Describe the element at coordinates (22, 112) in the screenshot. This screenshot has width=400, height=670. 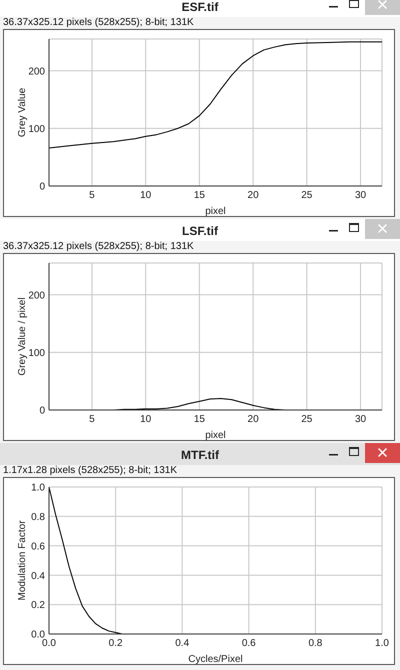
I see `y-axis-title: Grey Value` at that location.